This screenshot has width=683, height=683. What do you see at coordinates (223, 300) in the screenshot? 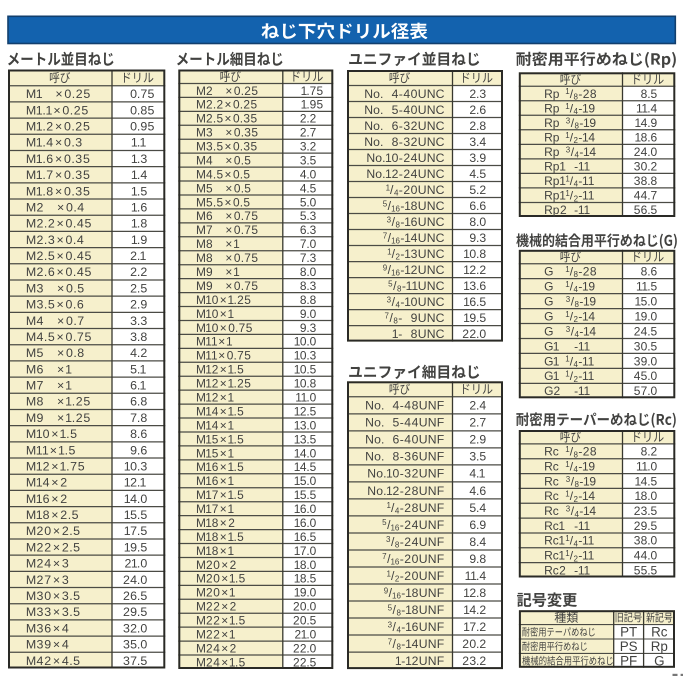
I see `svg-text: M10×1.25` at bounding box center [223, 300].